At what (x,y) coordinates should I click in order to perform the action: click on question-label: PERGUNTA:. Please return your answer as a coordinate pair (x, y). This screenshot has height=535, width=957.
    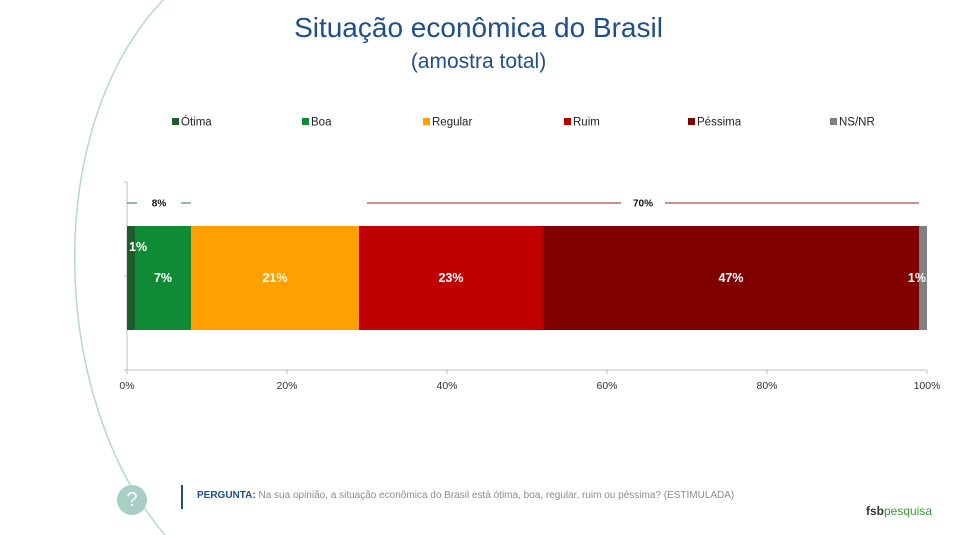
    Looking at the image, I should click on (226, 495).